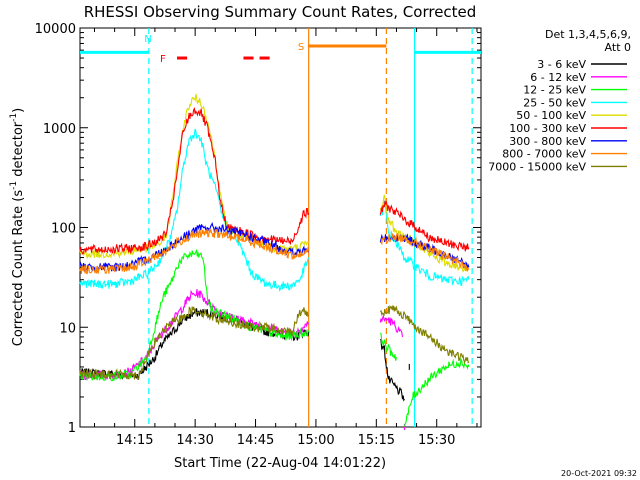 Image resolution: width=640 pixels, height=480 pixels. I want to click on legend-label: 6 - 12 keV, so click(558, 77).